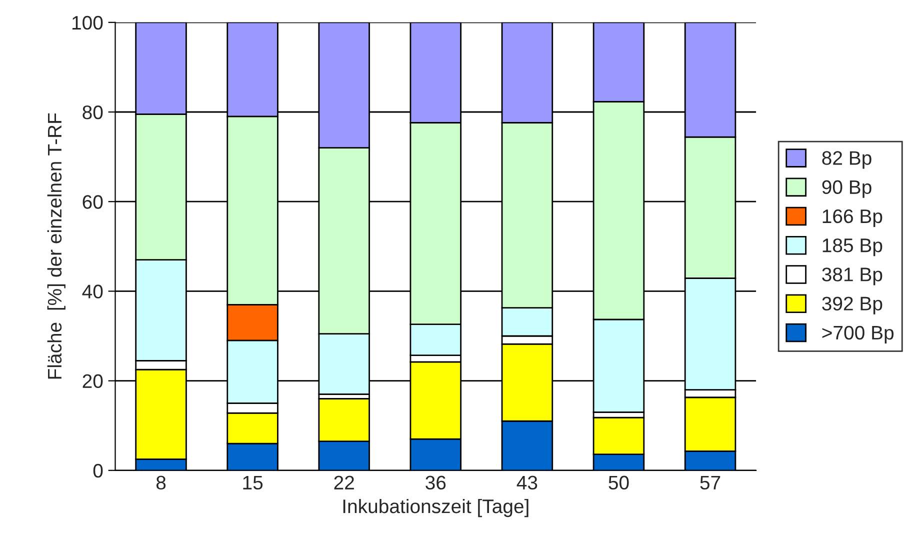 This screenshot has width=922, height=560. What do you see at coordinates (92, 291) in the screenshot?
I see `y-tick-label: 40` at bounding box center [92, 291].